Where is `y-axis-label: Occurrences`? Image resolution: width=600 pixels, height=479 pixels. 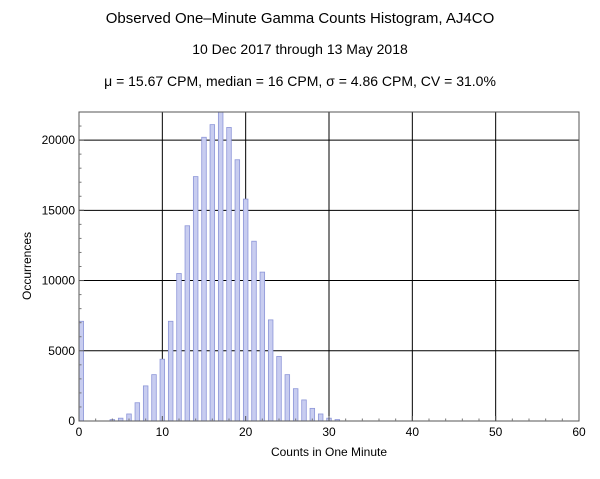
y-axis-label: Occurrences is located at coordinates (27, 266).